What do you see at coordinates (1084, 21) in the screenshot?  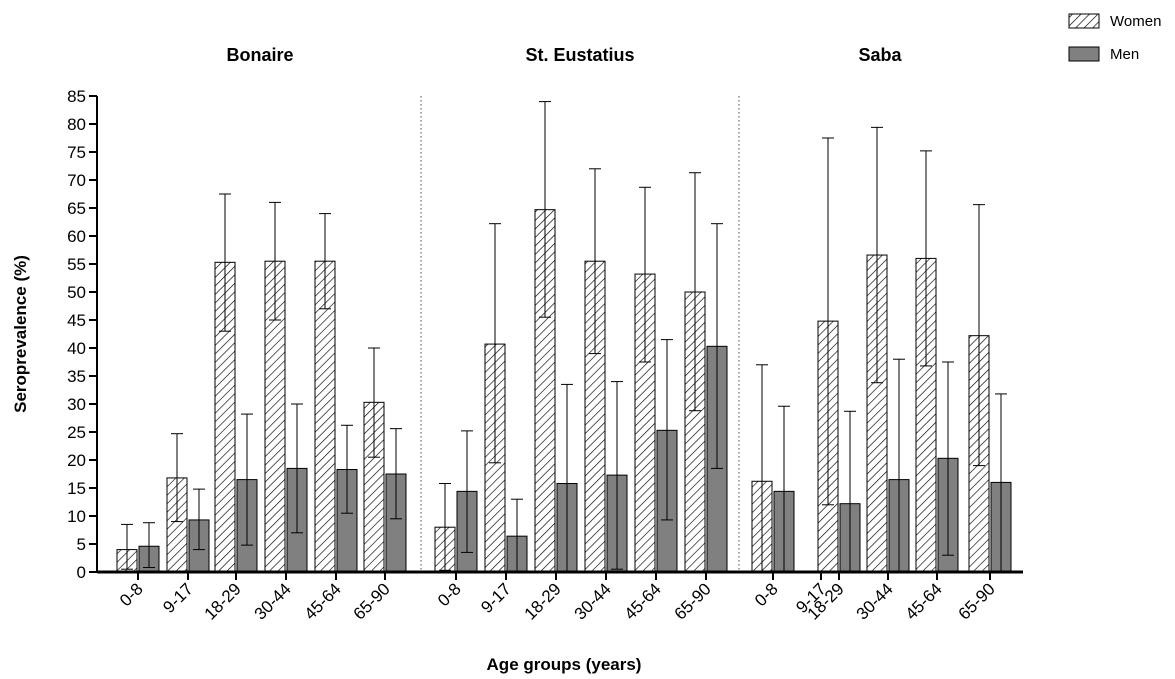 I see `legend-swatch-women` at bounding box center [1084, 21].